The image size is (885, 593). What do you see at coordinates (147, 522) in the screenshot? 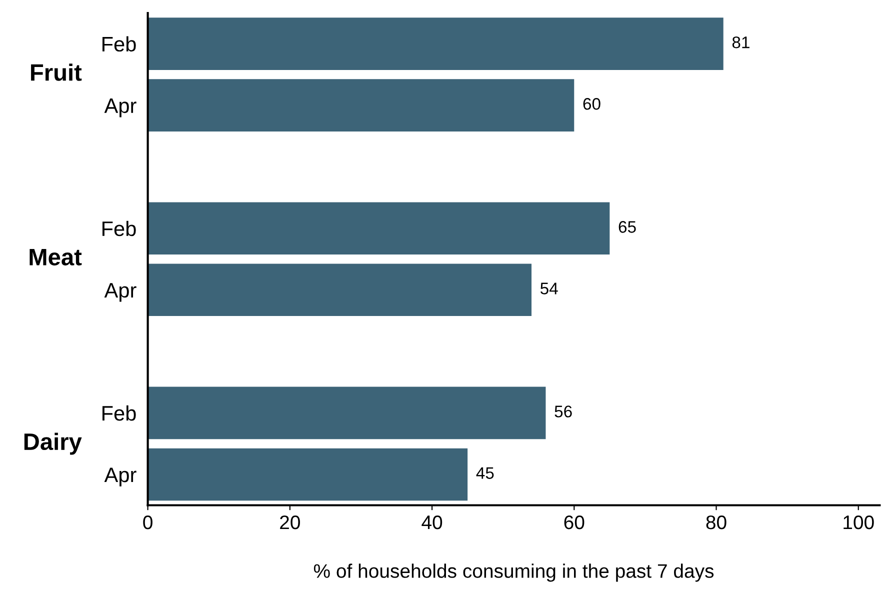
I see `x-tick-label: 0` at bounding box center [147, 522].